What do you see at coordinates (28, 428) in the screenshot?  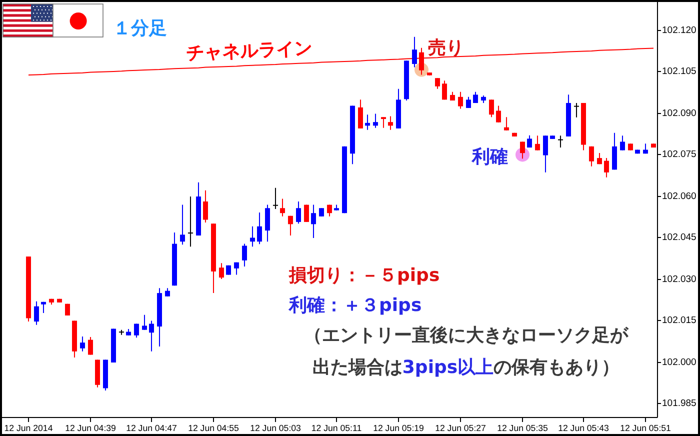 I see `x-tick-label: 12 Jun 2014` at bounding box center [28, 428].